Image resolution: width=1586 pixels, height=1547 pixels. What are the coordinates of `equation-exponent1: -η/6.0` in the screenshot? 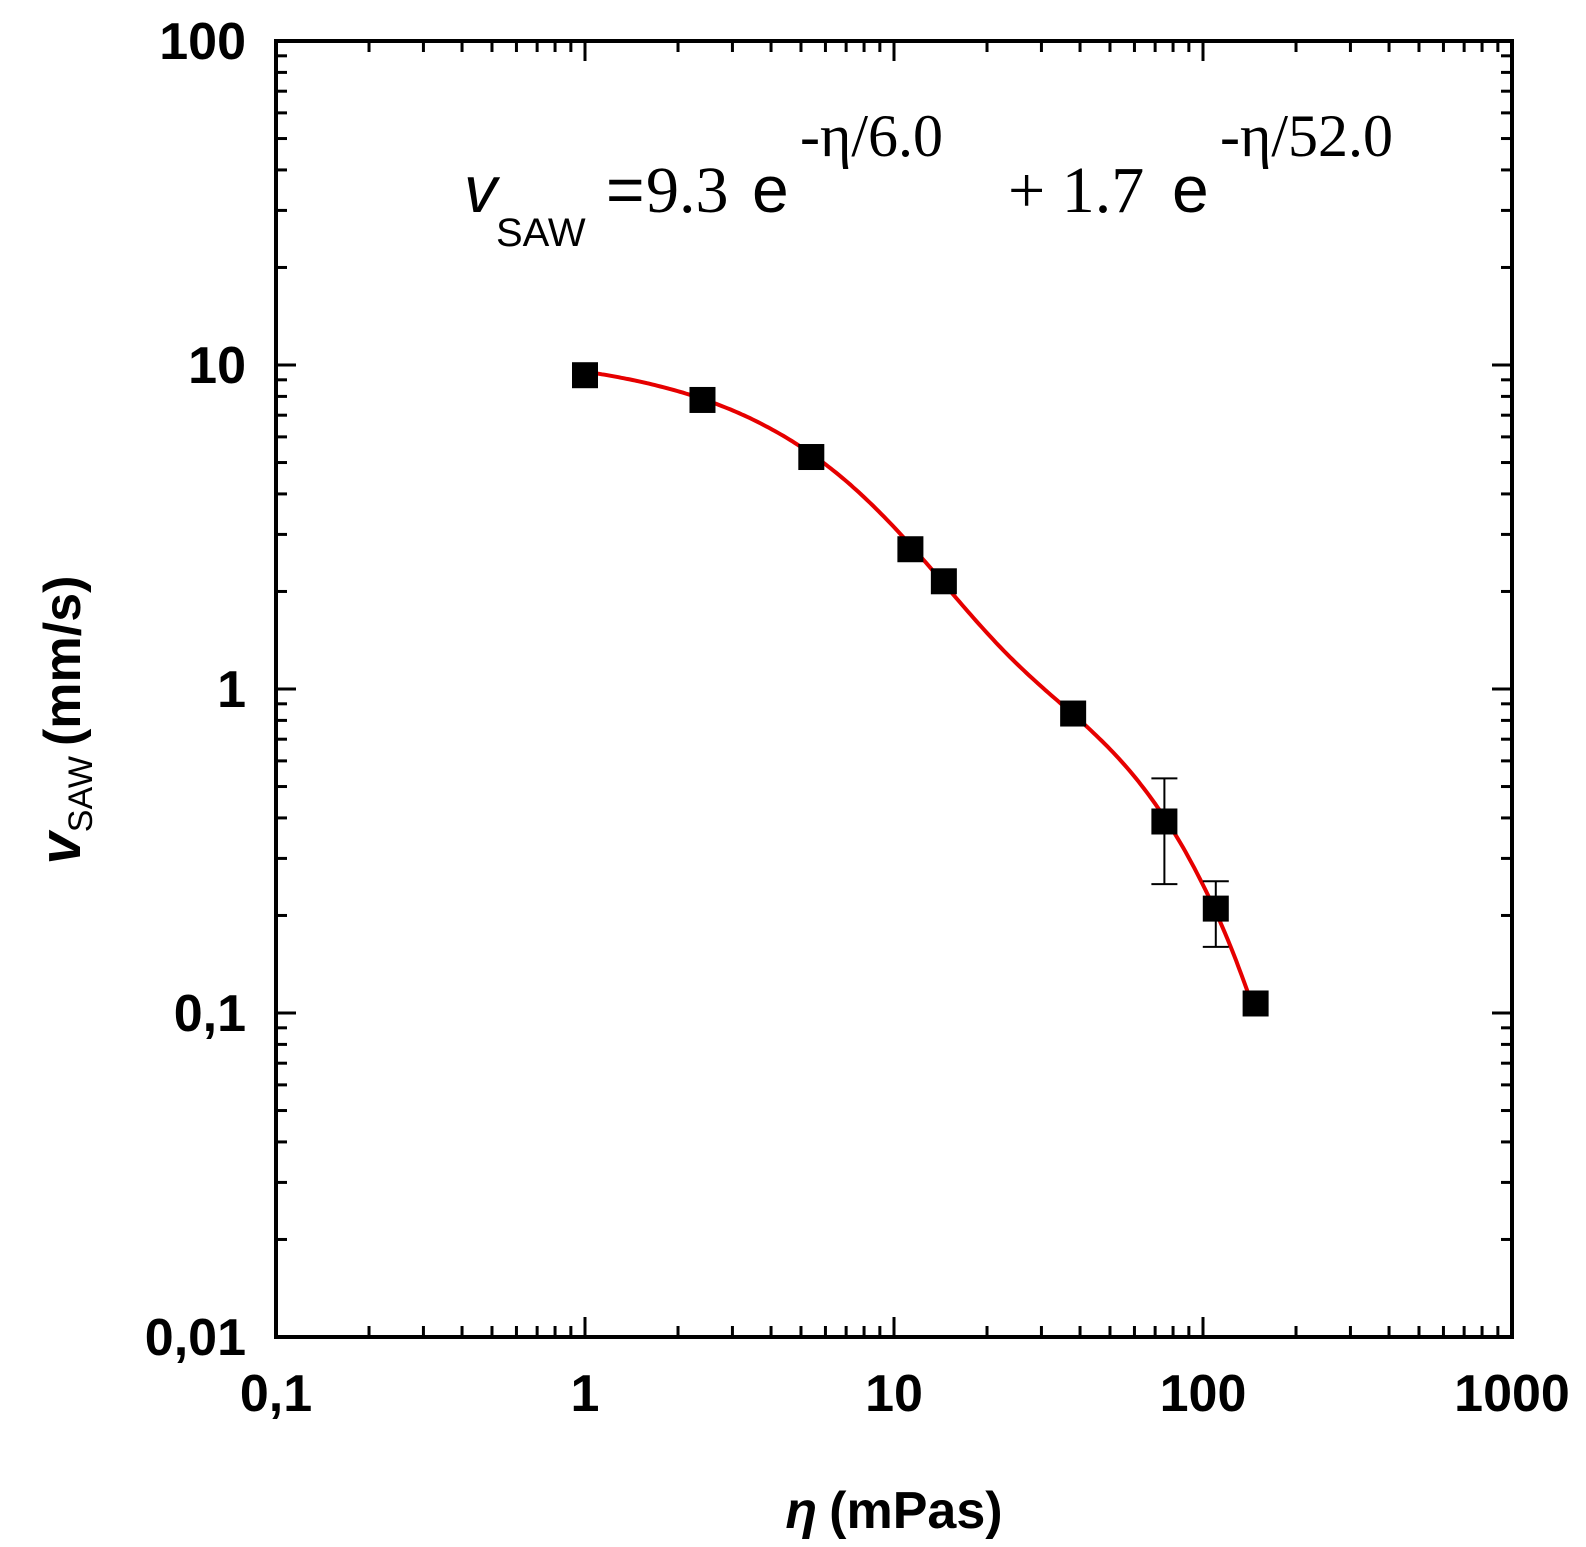 It's located at (871, 136).